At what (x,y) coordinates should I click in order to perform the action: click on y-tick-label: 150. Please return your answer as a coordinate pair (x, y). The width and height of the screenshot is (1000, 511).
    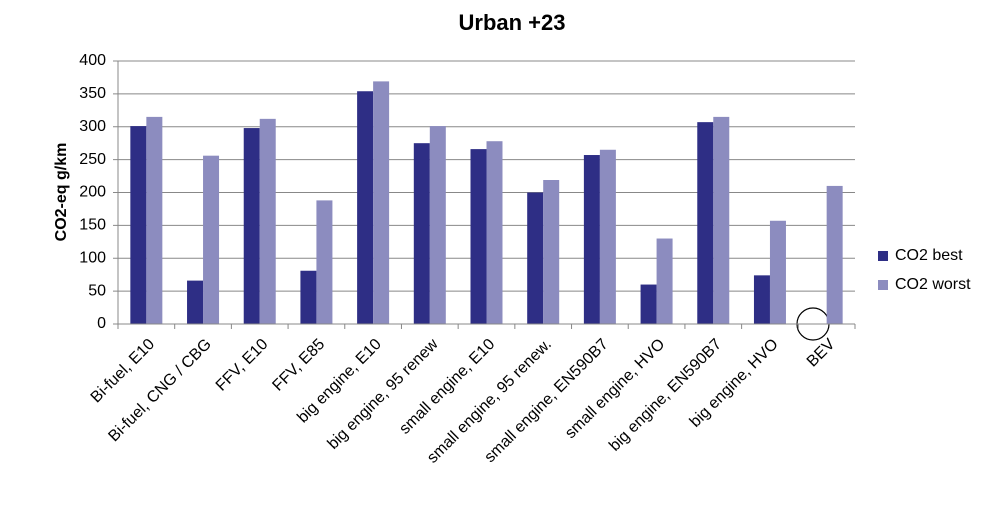
    Looking at the image, I should click on (92, 225).